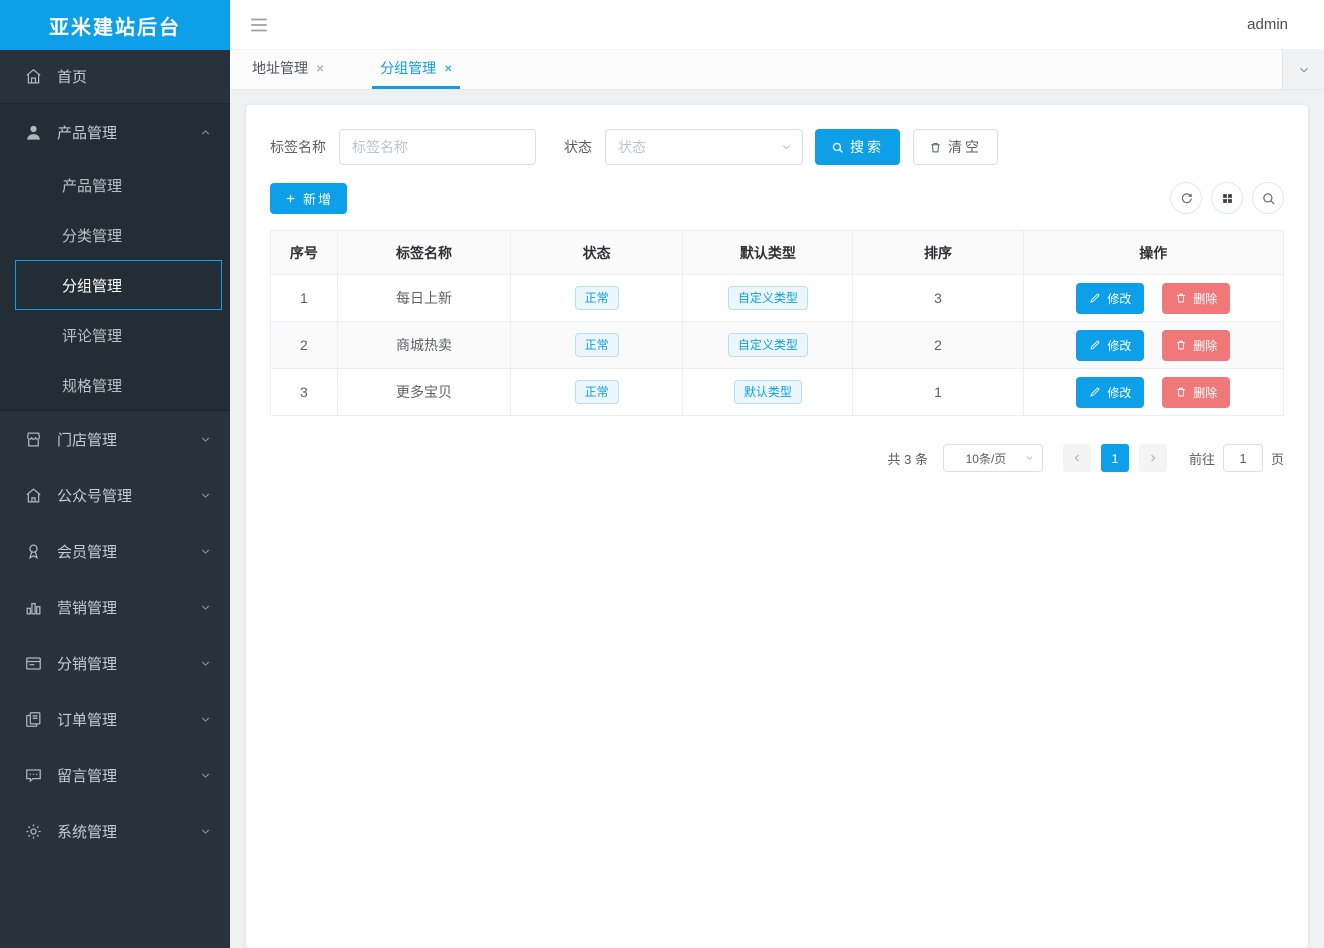 Image resolution: width=1324 pixels, height=948 pixels. Describe the element at coordinates (424, 345) in the screenshot. I see `cell-name: 商城热卖` at that location.